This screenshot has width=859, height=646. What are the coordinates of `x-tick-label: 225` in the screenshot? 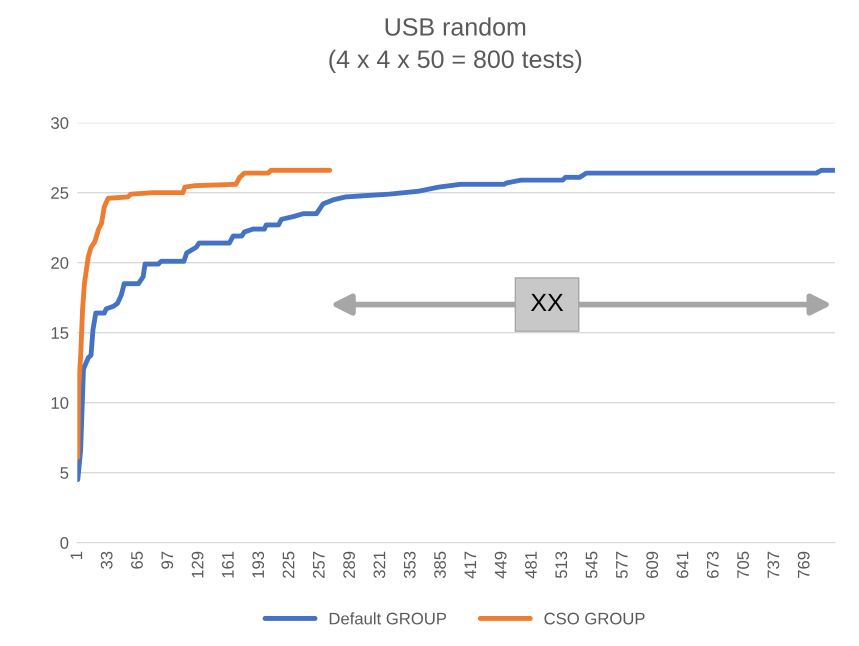 It's located at (288, 565).